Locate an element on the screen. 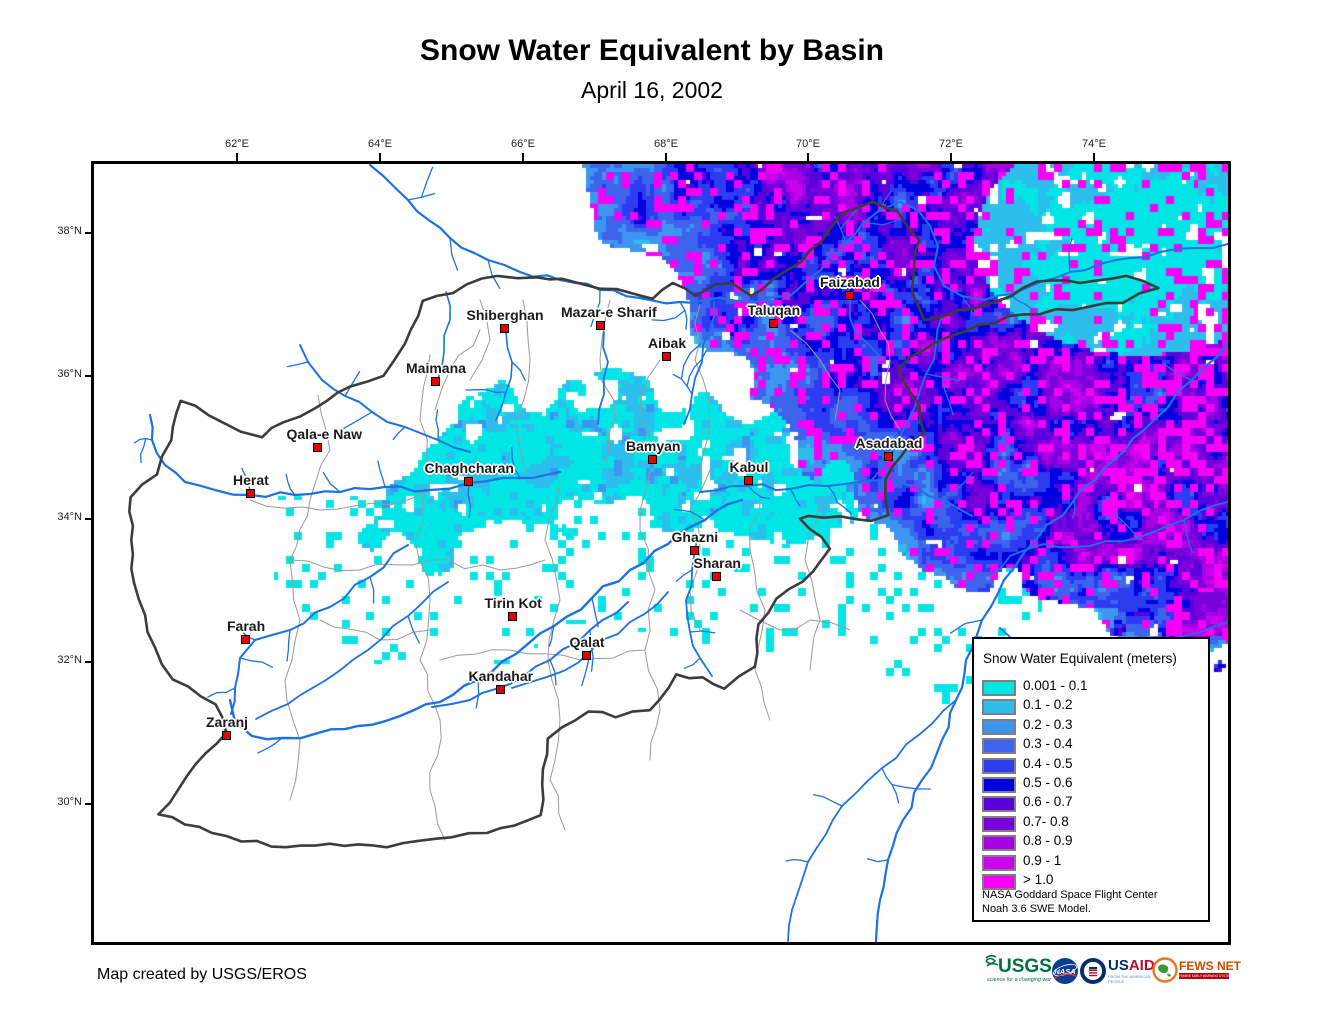 This screenshot has height=1020, width=1320. usgs-logo: USGS science for a changing world is located at coordinates (1020, 970).